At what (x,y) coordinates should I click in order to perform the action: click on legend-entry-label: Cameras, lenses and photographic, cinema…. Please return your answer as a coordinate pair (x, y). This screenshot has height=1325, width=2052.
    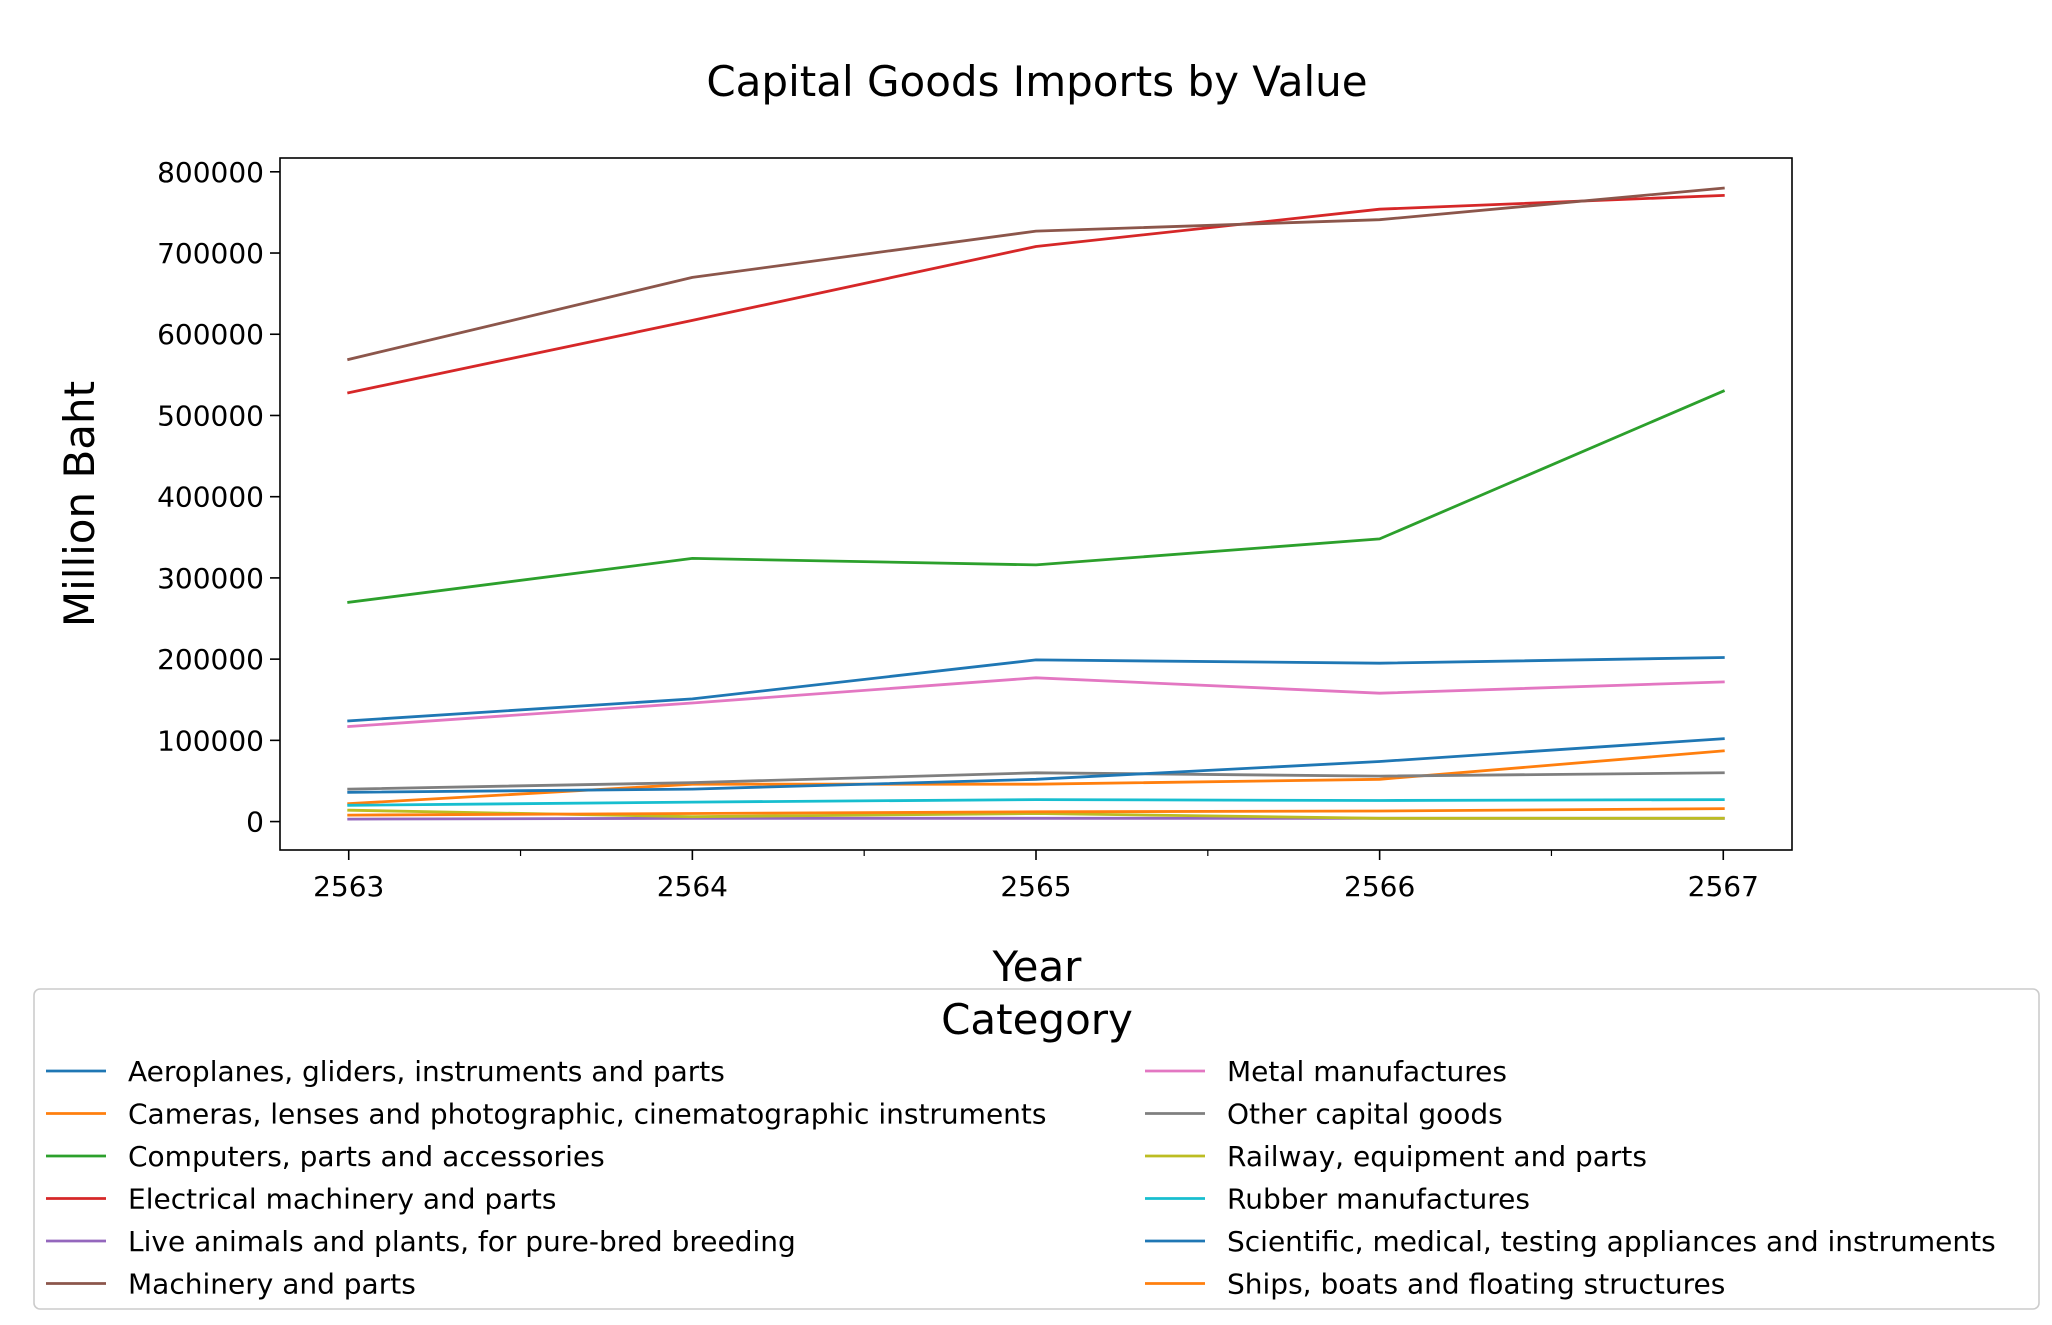
    Looking at the image, I should click on (587, 1114).